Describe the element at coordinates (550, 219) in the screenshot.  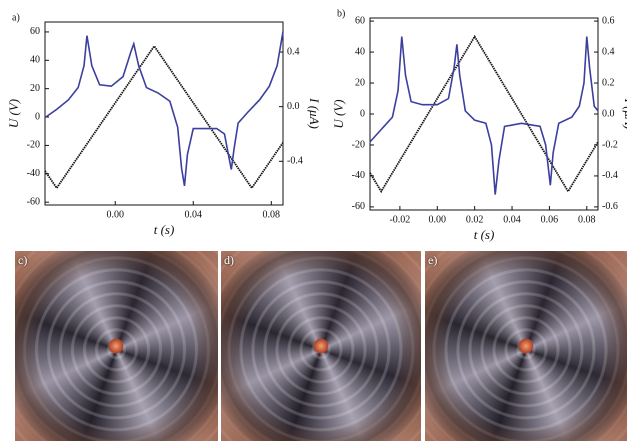
I see `x-tick-label: 0.06` at that location.